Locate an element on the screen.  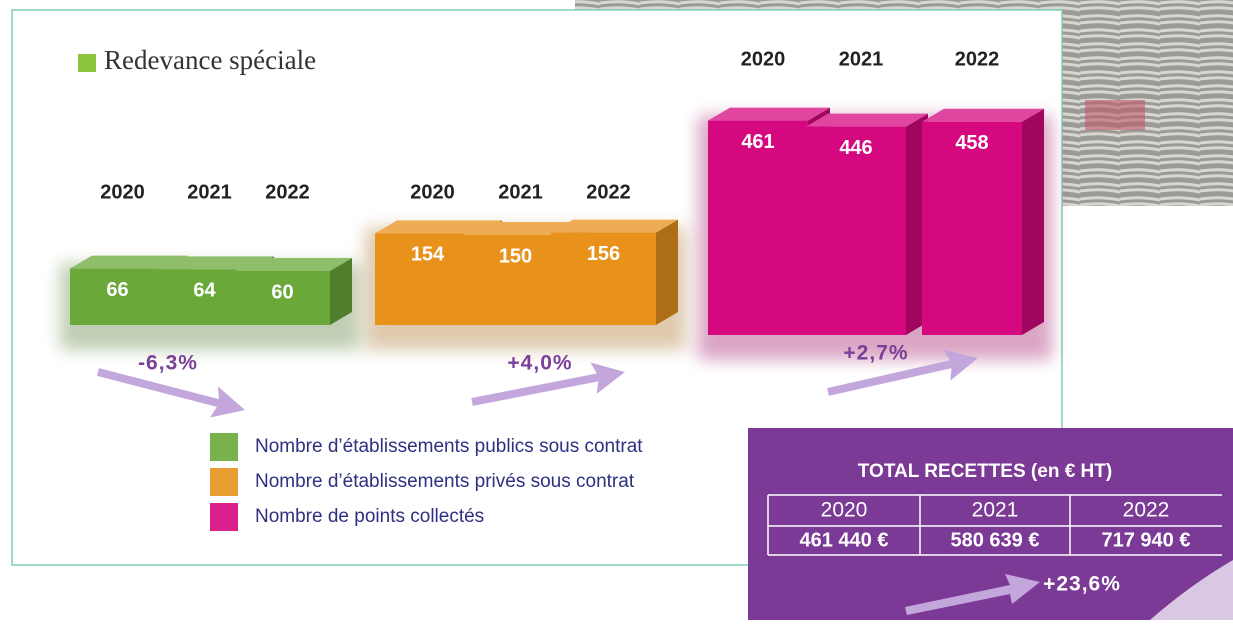
totals-box is located at coordinates (990, 524).